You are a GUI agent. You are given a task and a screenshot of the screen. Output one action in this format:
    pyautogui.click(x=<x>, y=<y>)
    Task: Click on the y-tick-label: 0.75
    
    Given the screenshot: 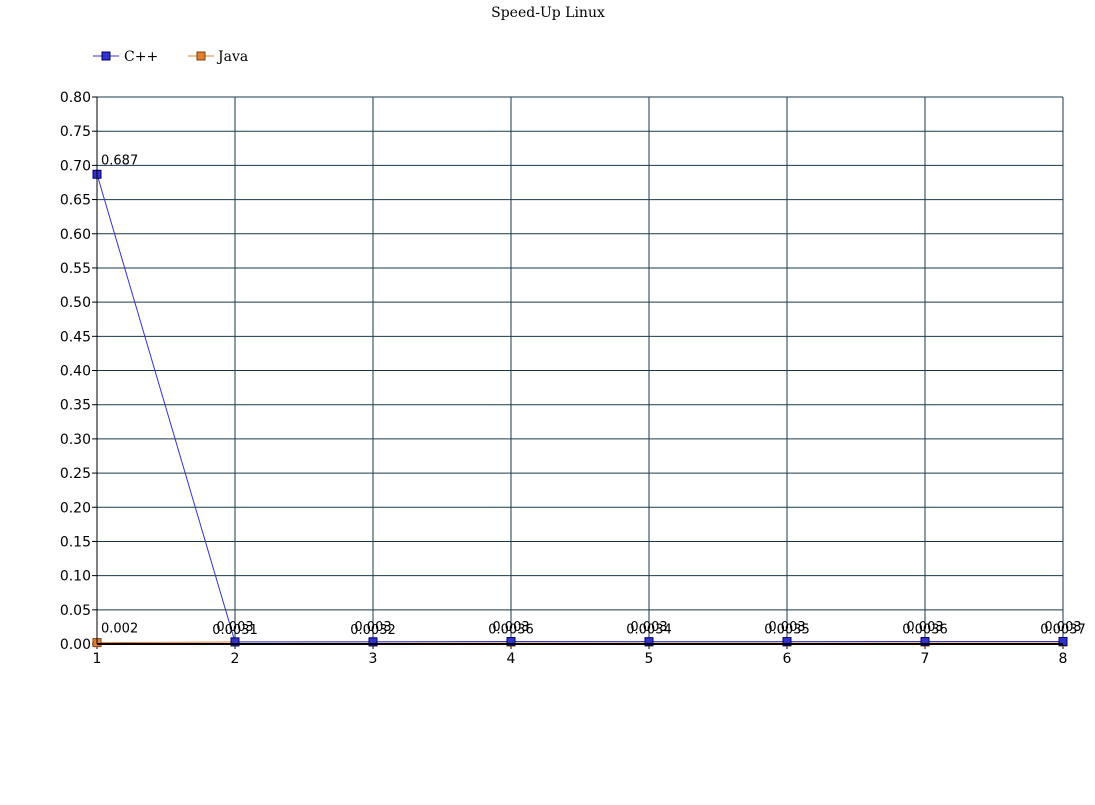 What is the action you would take?
    pyautogui.click(x=75, y=132)
    